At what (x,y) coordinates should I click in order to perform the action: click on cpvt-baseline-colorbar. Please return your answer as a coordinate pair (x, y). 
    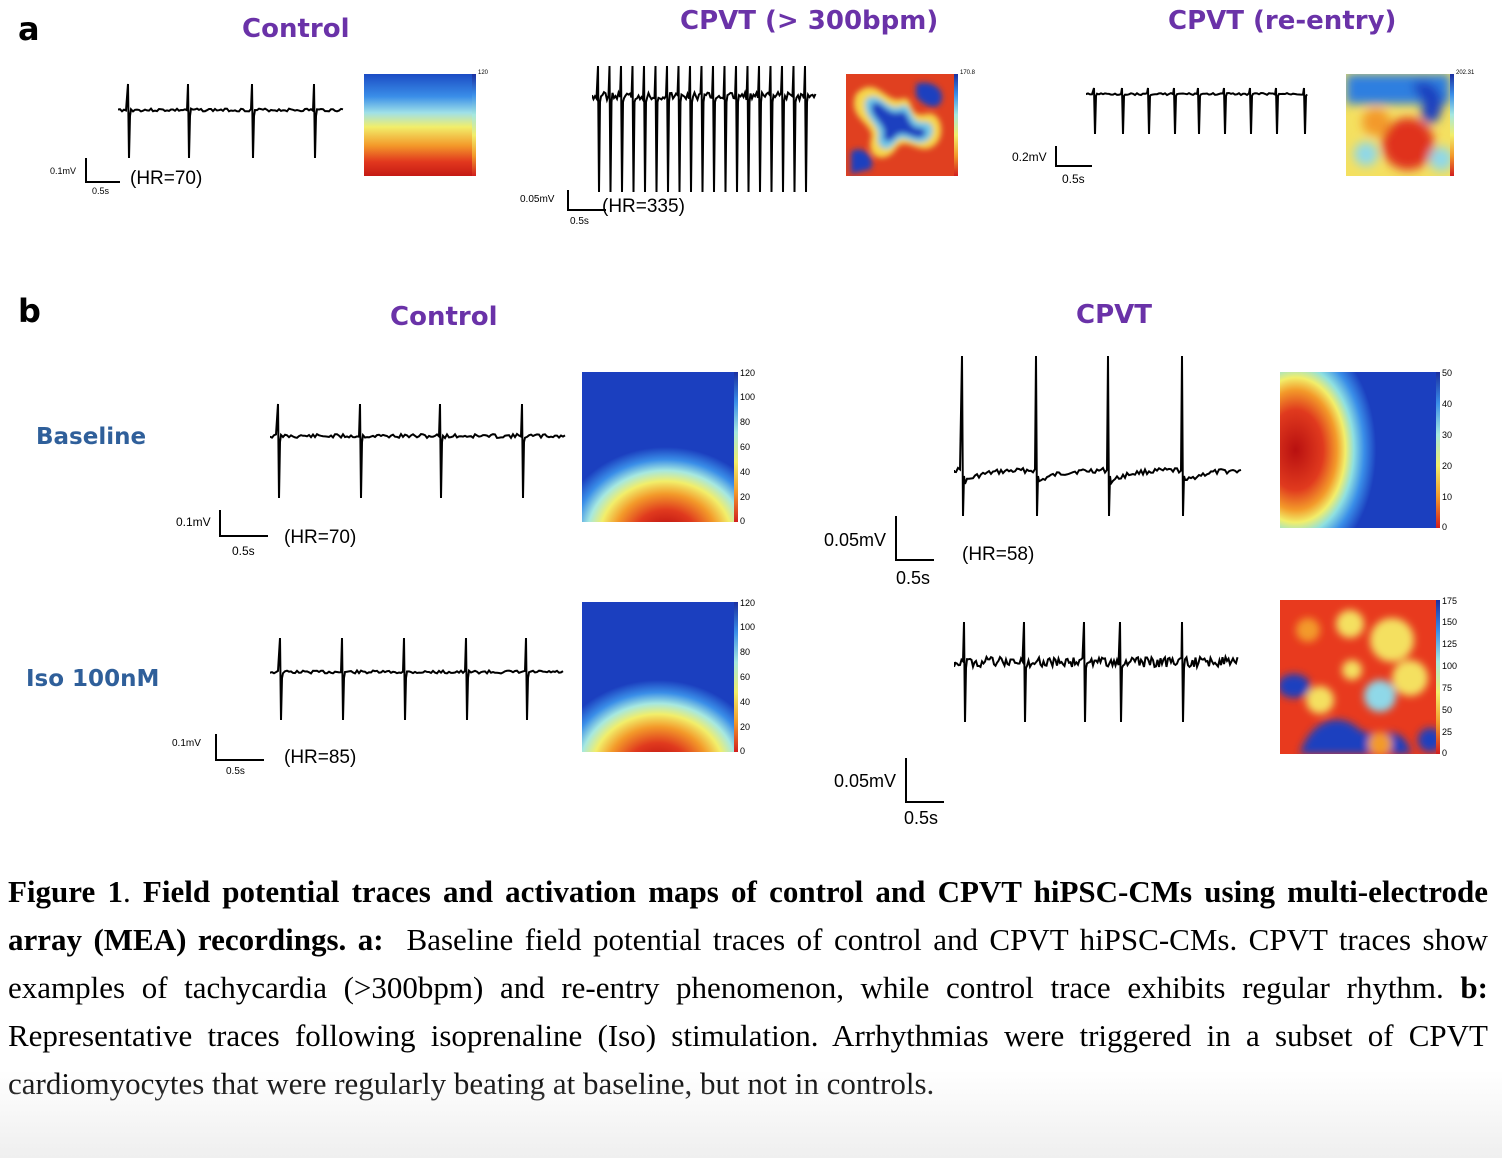
    Looking at the image, I should click on (1438, 450).